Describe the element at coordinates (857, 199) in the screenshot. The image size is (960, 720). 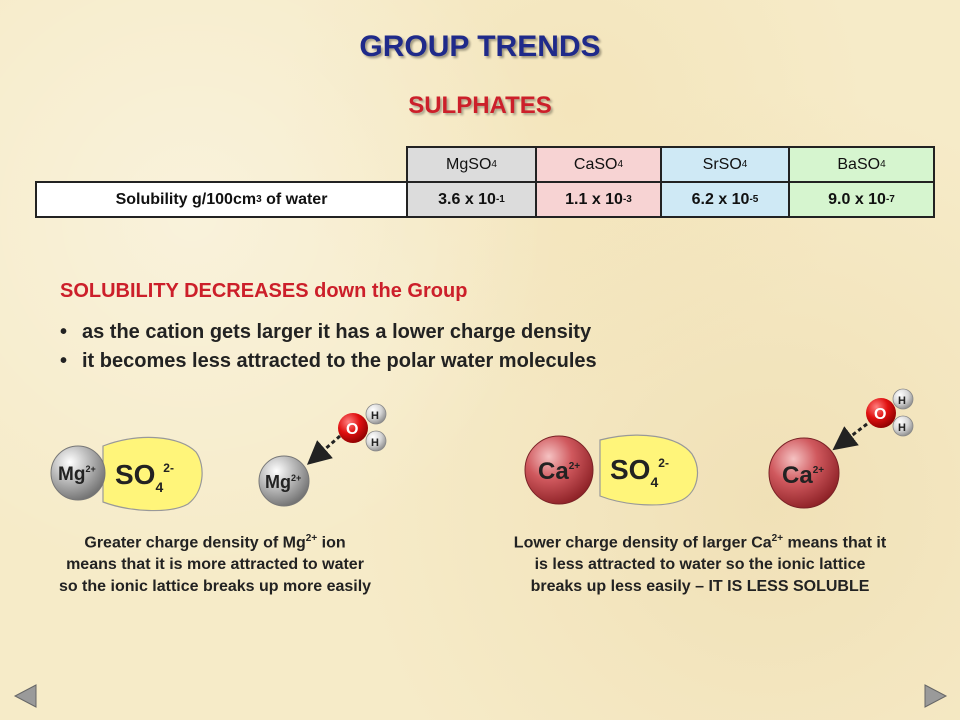
I see `value-mantissa: 9.0 x 10` at that location.